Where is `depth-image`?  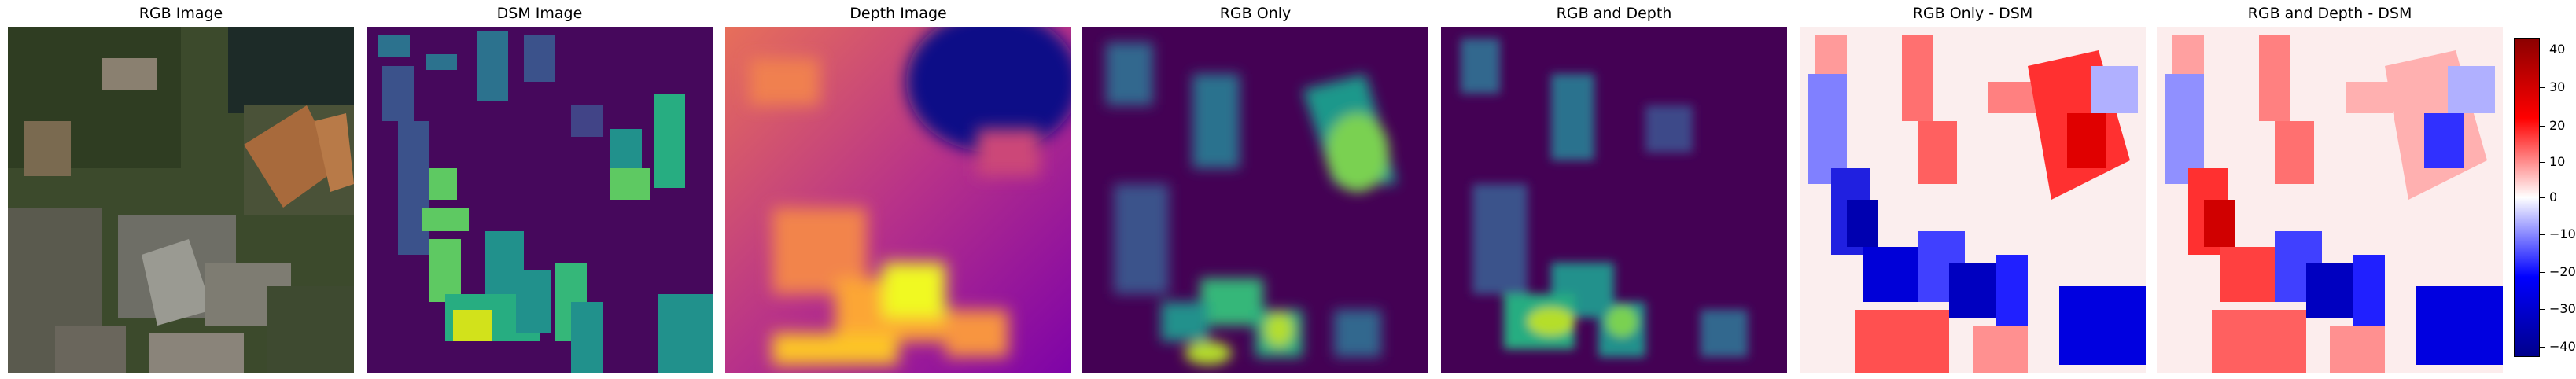
depth-image is located at coordinates (898, 200).